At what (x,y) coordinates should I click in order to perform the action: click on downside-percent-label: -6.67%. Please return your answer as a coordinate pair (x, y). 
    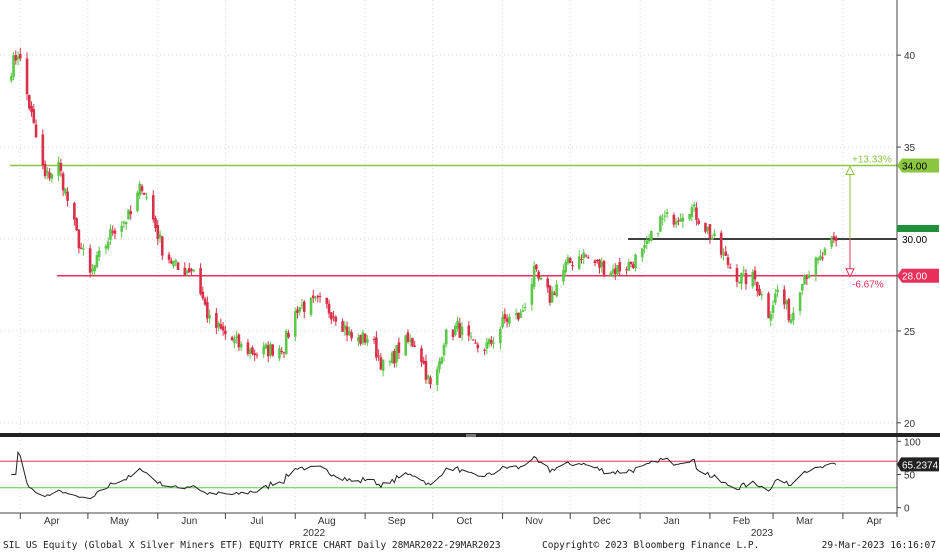
    Looking at the image, I should click on (868, 285).